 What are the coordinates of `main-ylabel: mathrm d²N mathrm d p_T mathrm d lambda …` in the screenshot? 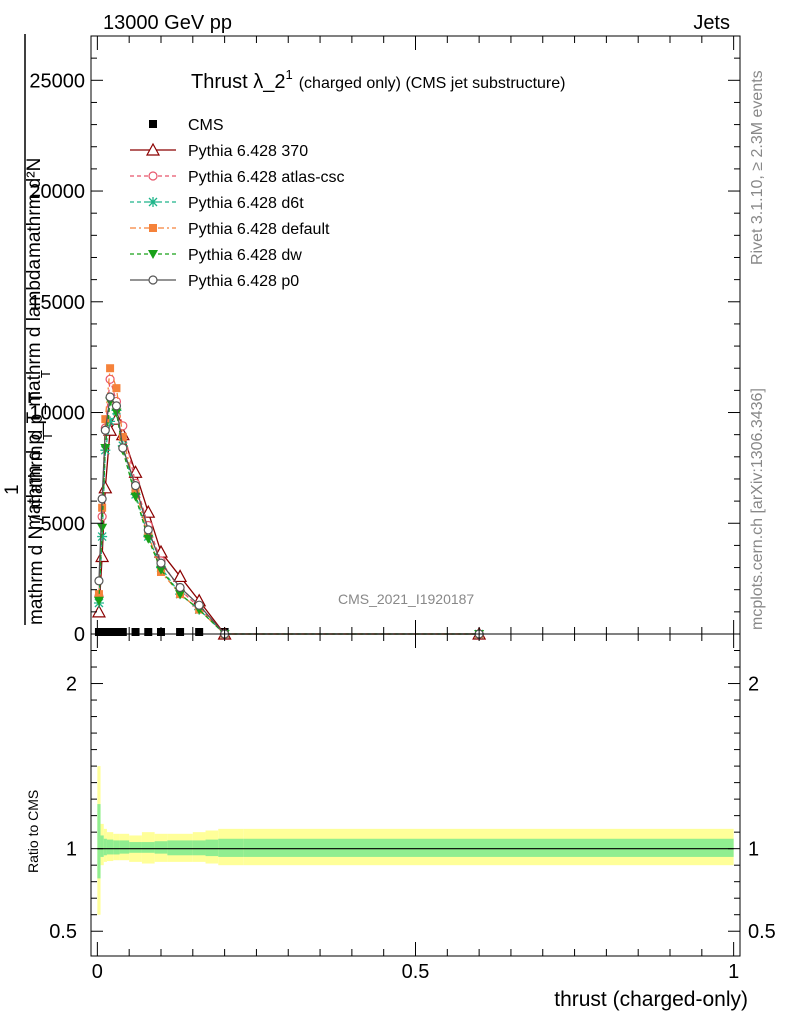 It's located at (28, 329).